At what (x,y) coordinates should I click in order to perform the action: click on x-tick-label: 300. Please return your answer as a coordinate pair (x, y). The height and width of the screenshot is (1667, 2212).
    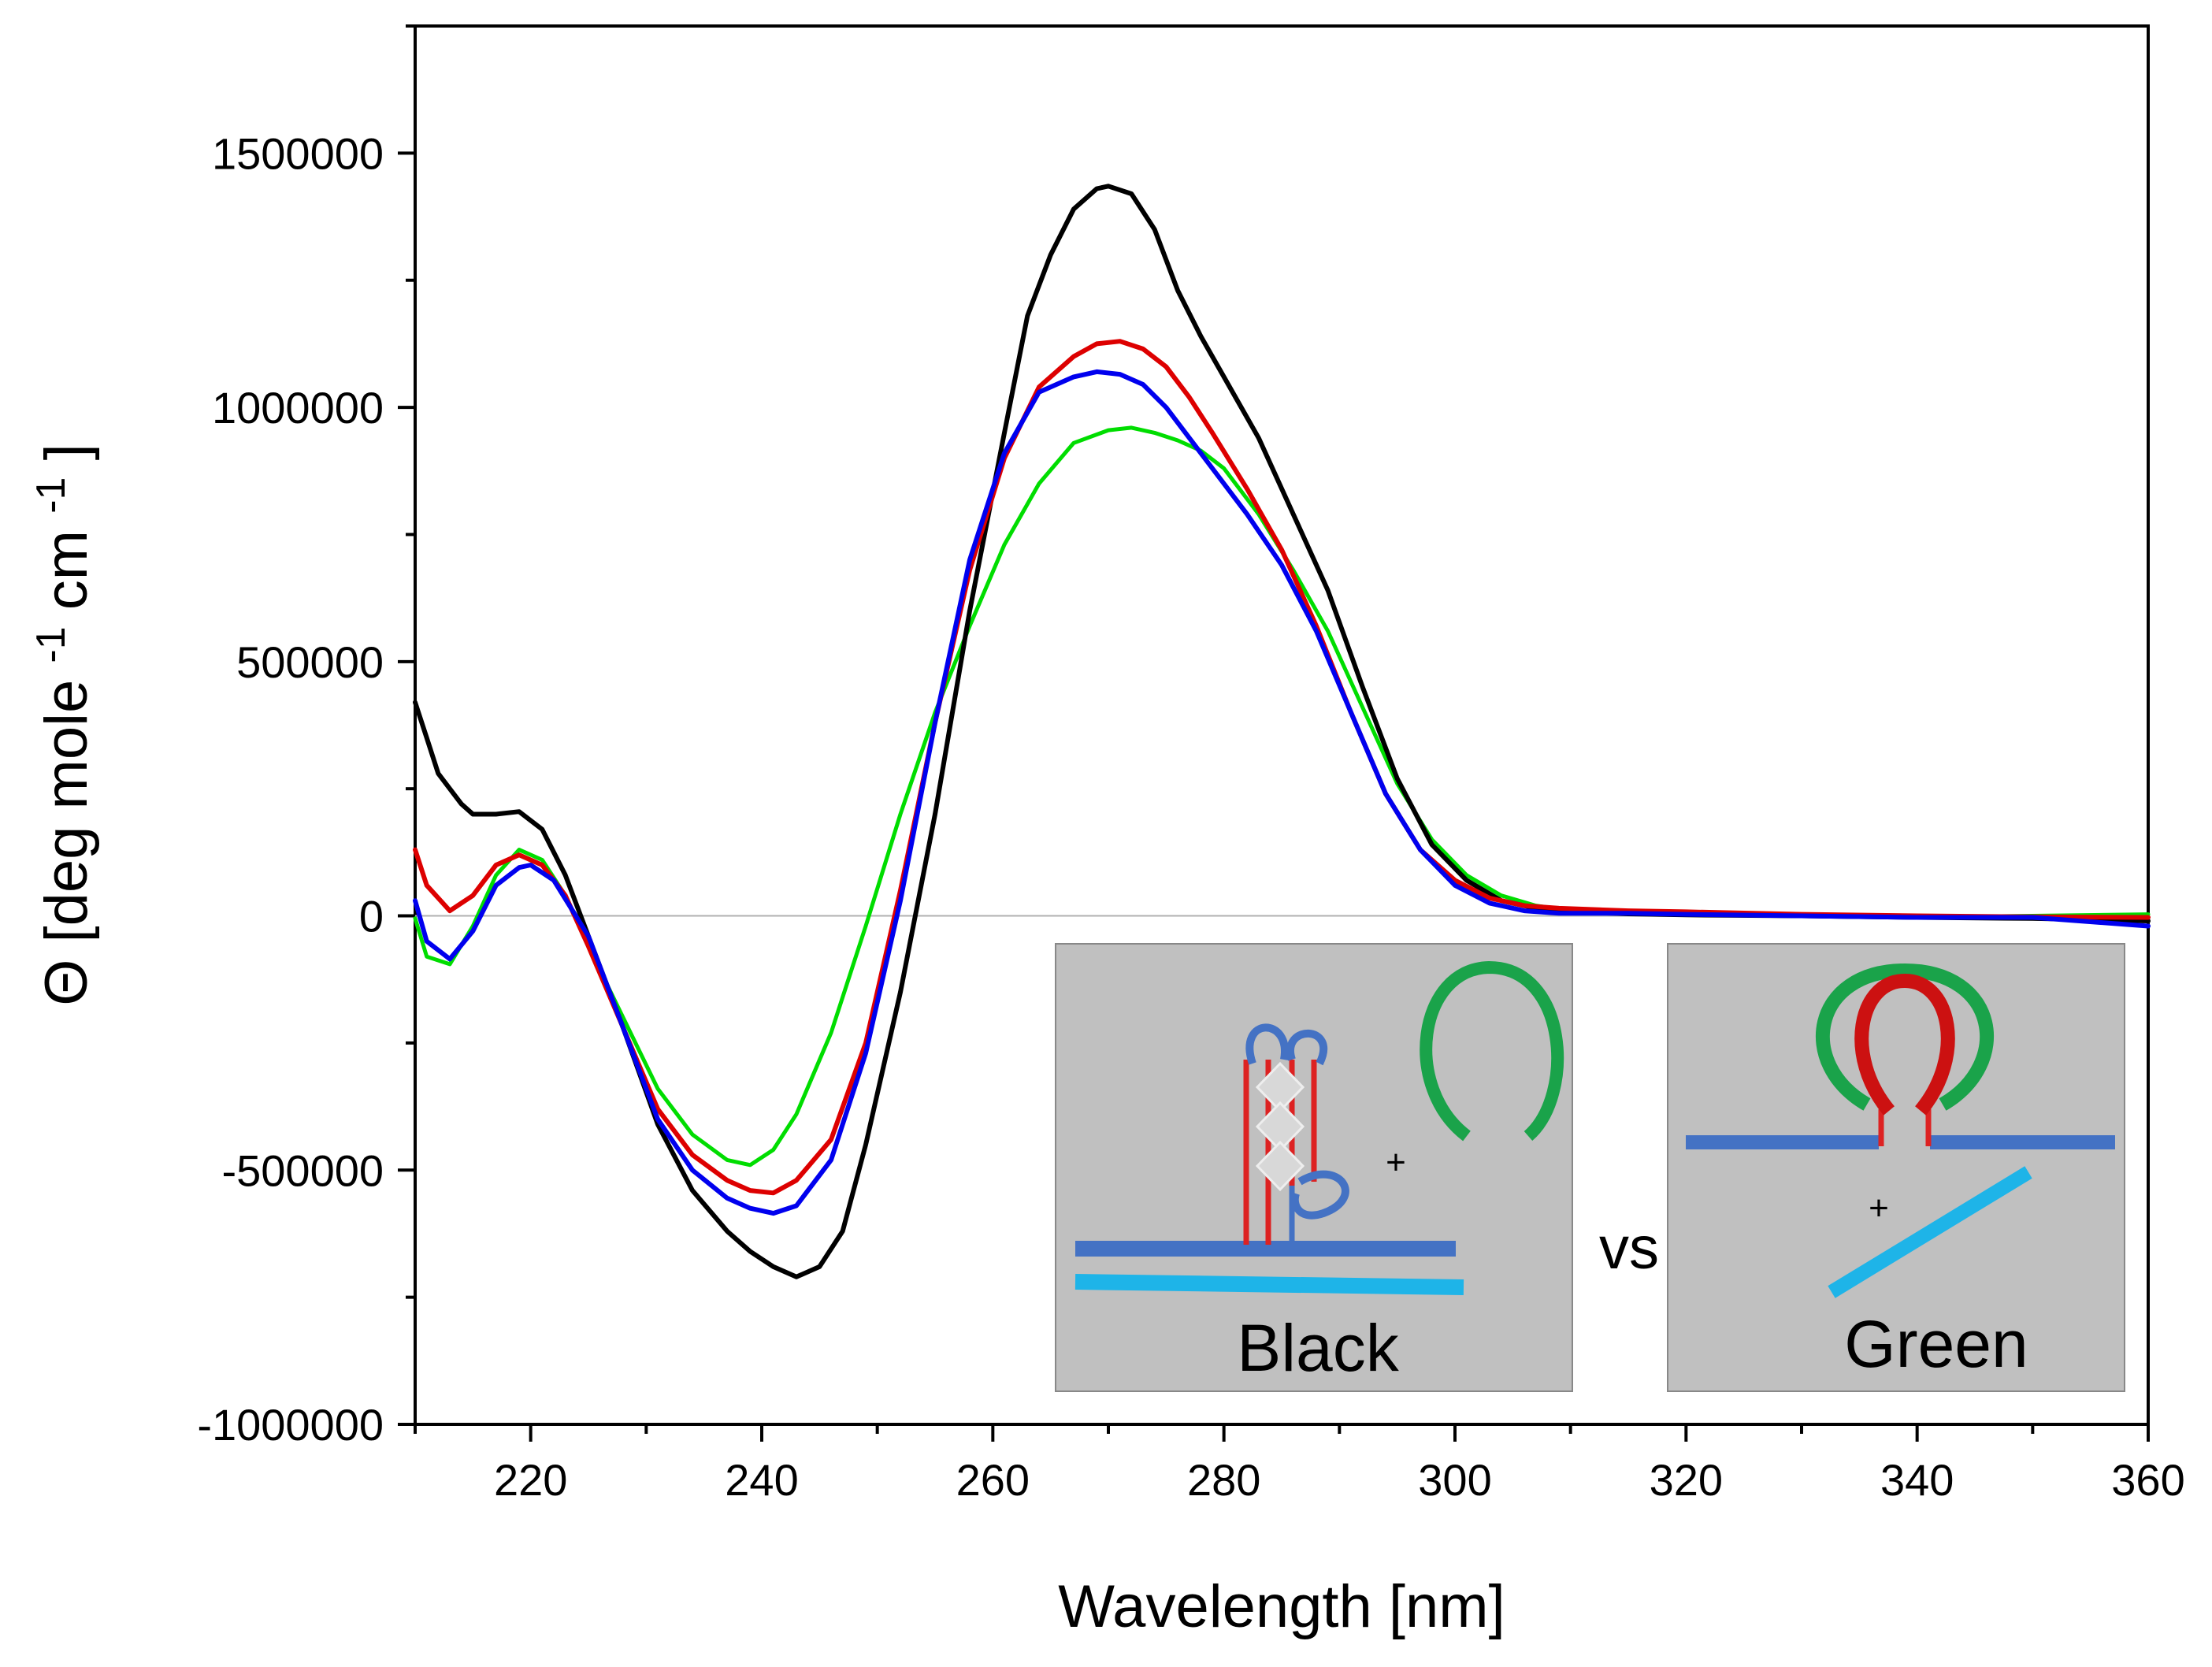
    Looking at the image, I should click on (1454, 1480).